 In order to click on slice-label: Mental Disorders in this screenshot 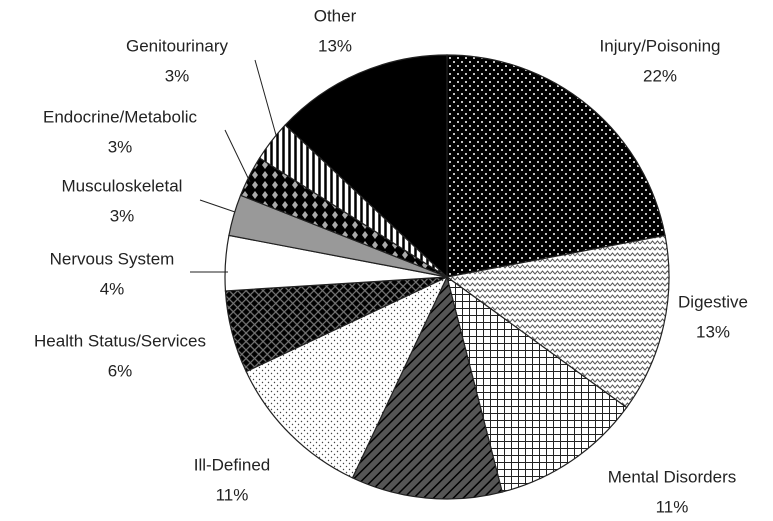, I will do `click(672, 476)`.